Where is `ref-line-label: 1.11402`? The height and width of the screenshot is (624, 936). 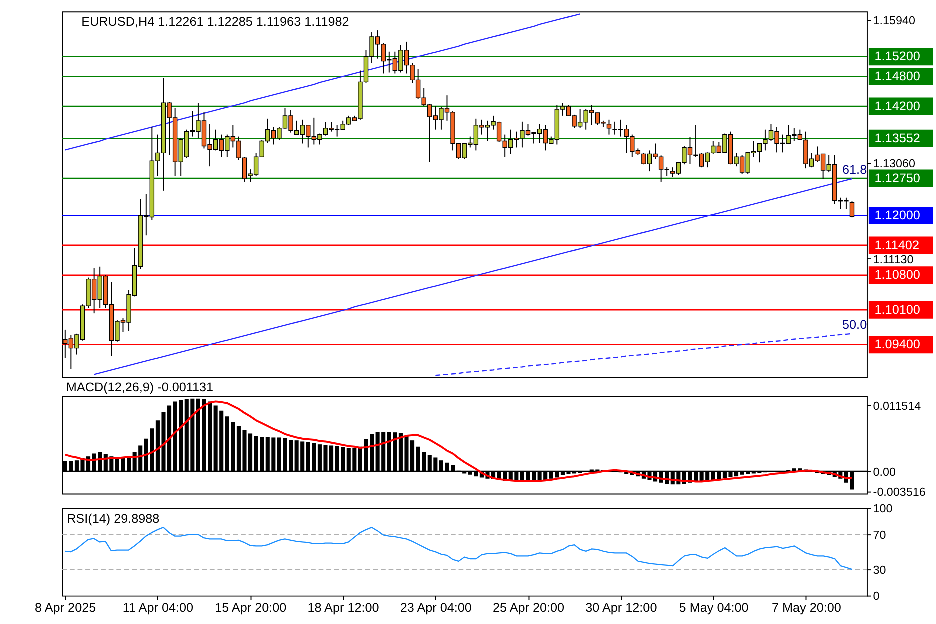
ref-line-label: 1.11402 is located at coordinates (897, 245).